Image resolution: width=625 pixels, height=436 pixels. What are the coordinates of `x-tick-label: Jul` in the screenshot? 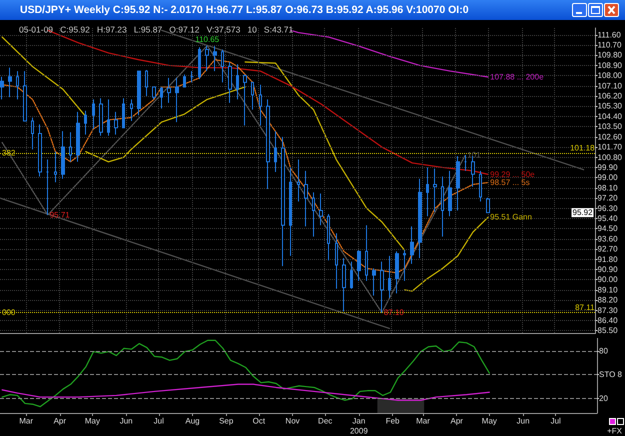 It's located at (159, 421).